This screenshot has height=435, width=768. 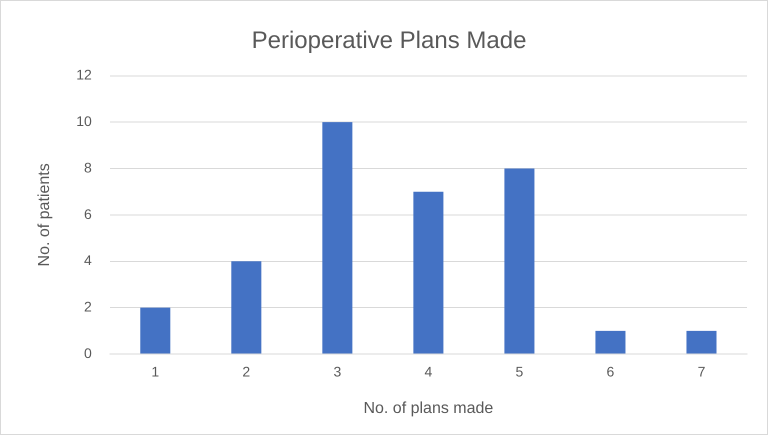 What do you see at coordinates (520, 371) in the screenshot?
I see `x-tick-label: 5` at bounding box center [520, 371].